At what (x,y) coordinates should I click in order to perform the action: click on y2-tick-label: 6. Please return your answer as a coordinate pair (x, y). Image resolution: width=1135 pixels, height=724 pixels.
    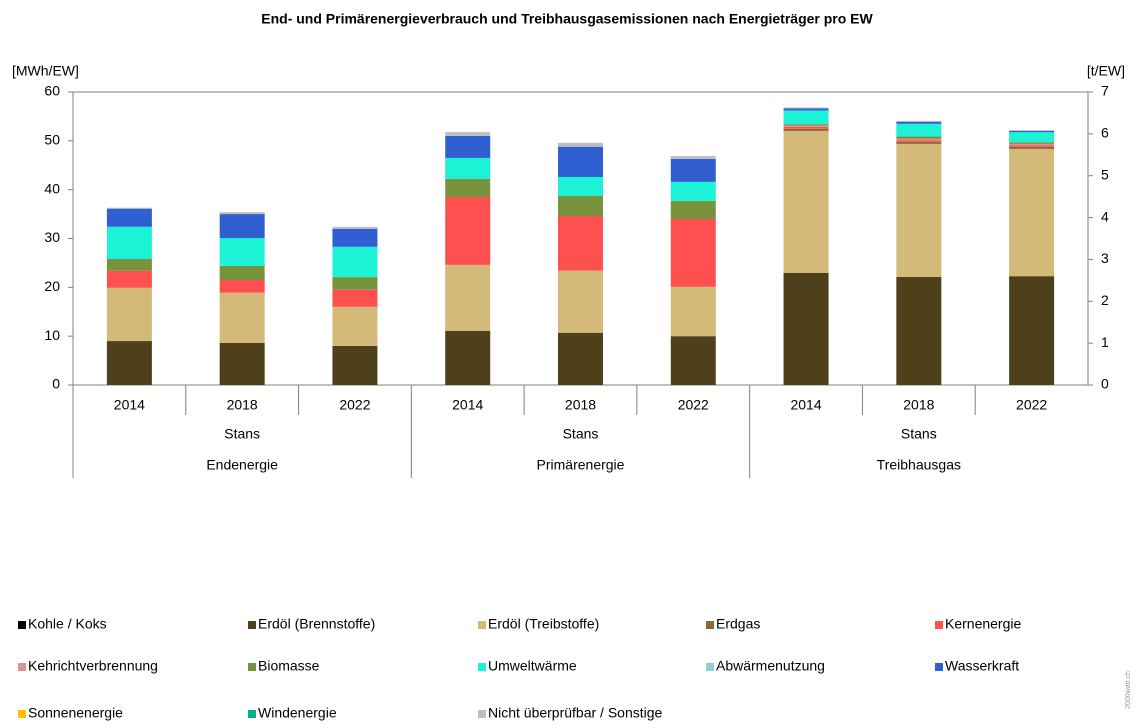
    Looking at the image, I should click on (1105, 133).